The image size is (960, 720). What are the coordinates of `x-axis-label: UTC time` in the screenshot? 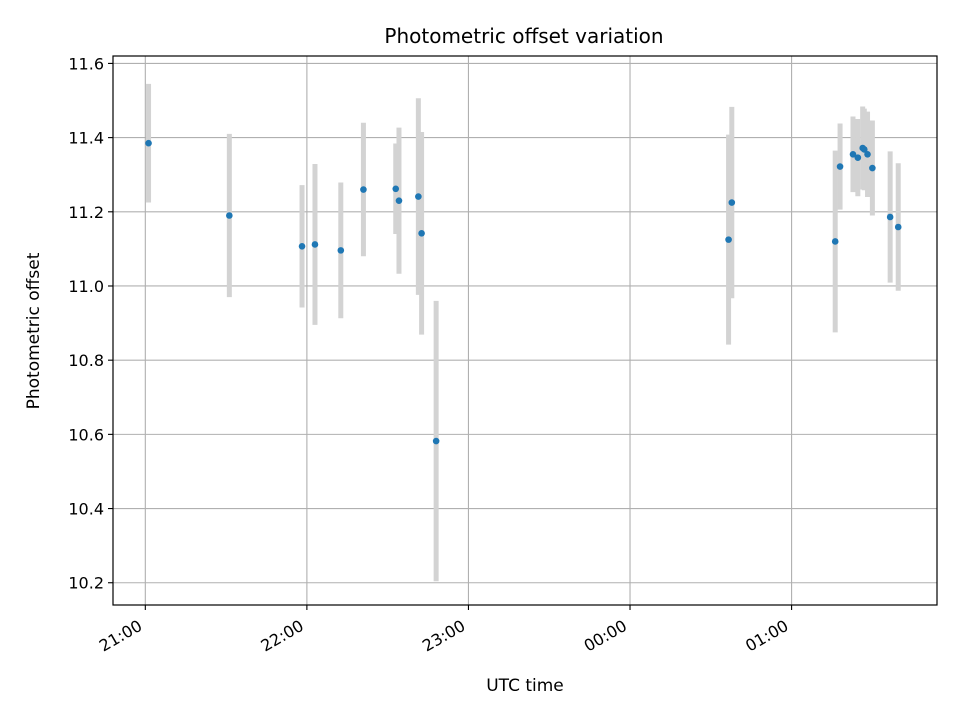 It's located at (525, 686).